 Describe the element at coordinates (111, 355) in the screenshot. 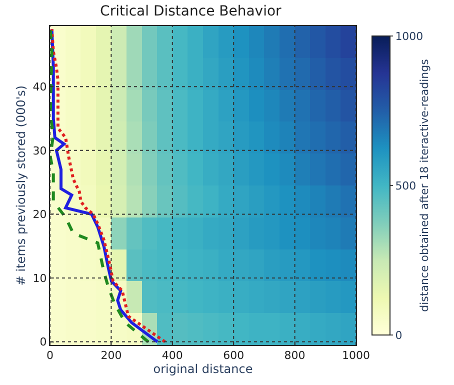

I see `x-tick-label: 200` at that location.